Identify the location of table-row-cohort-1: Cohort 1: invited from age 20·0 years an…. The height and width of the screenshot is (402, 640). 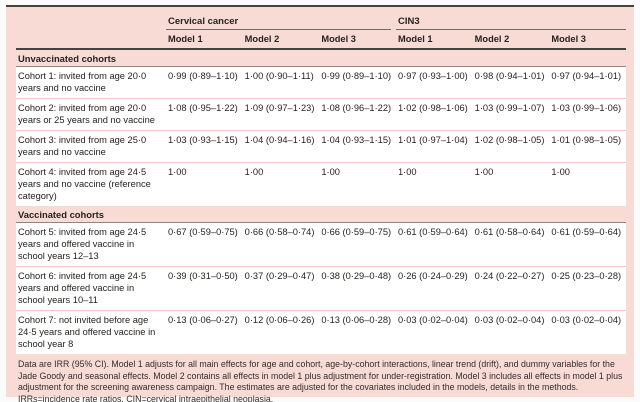
(321, 82).